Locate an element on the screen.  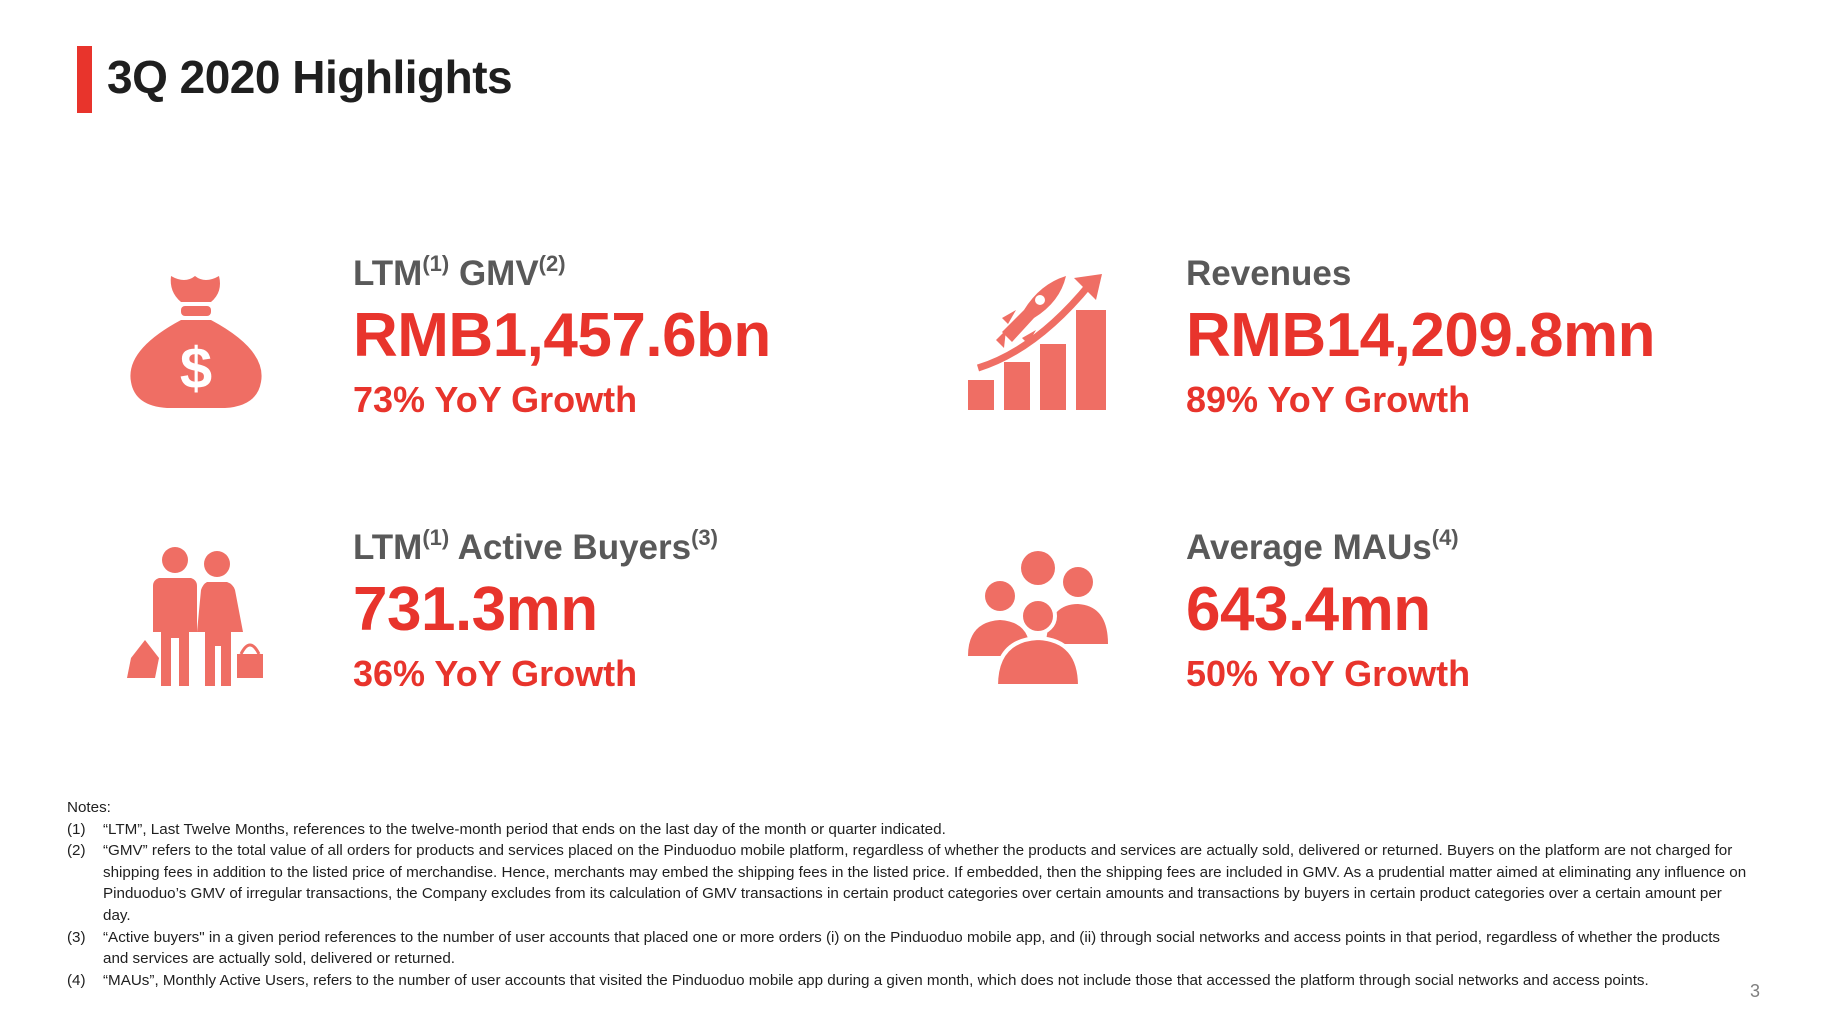
title-accent-bar is located at coordinates (84, 79).